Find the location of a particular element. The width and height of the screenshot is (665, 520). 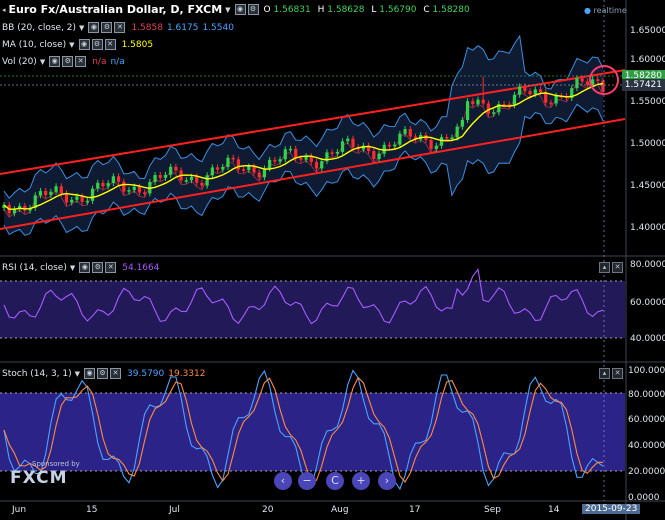

zoom-out-button: − is located at coordinates (307, 481).